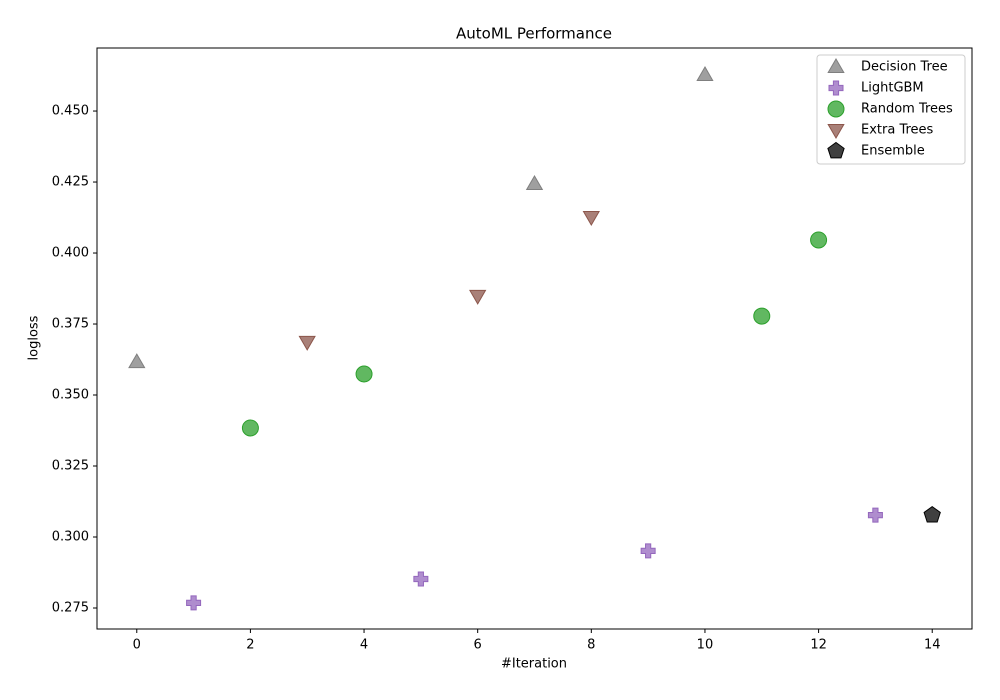  I want to click on y-tick-label: 0.325, so click(70, 466).